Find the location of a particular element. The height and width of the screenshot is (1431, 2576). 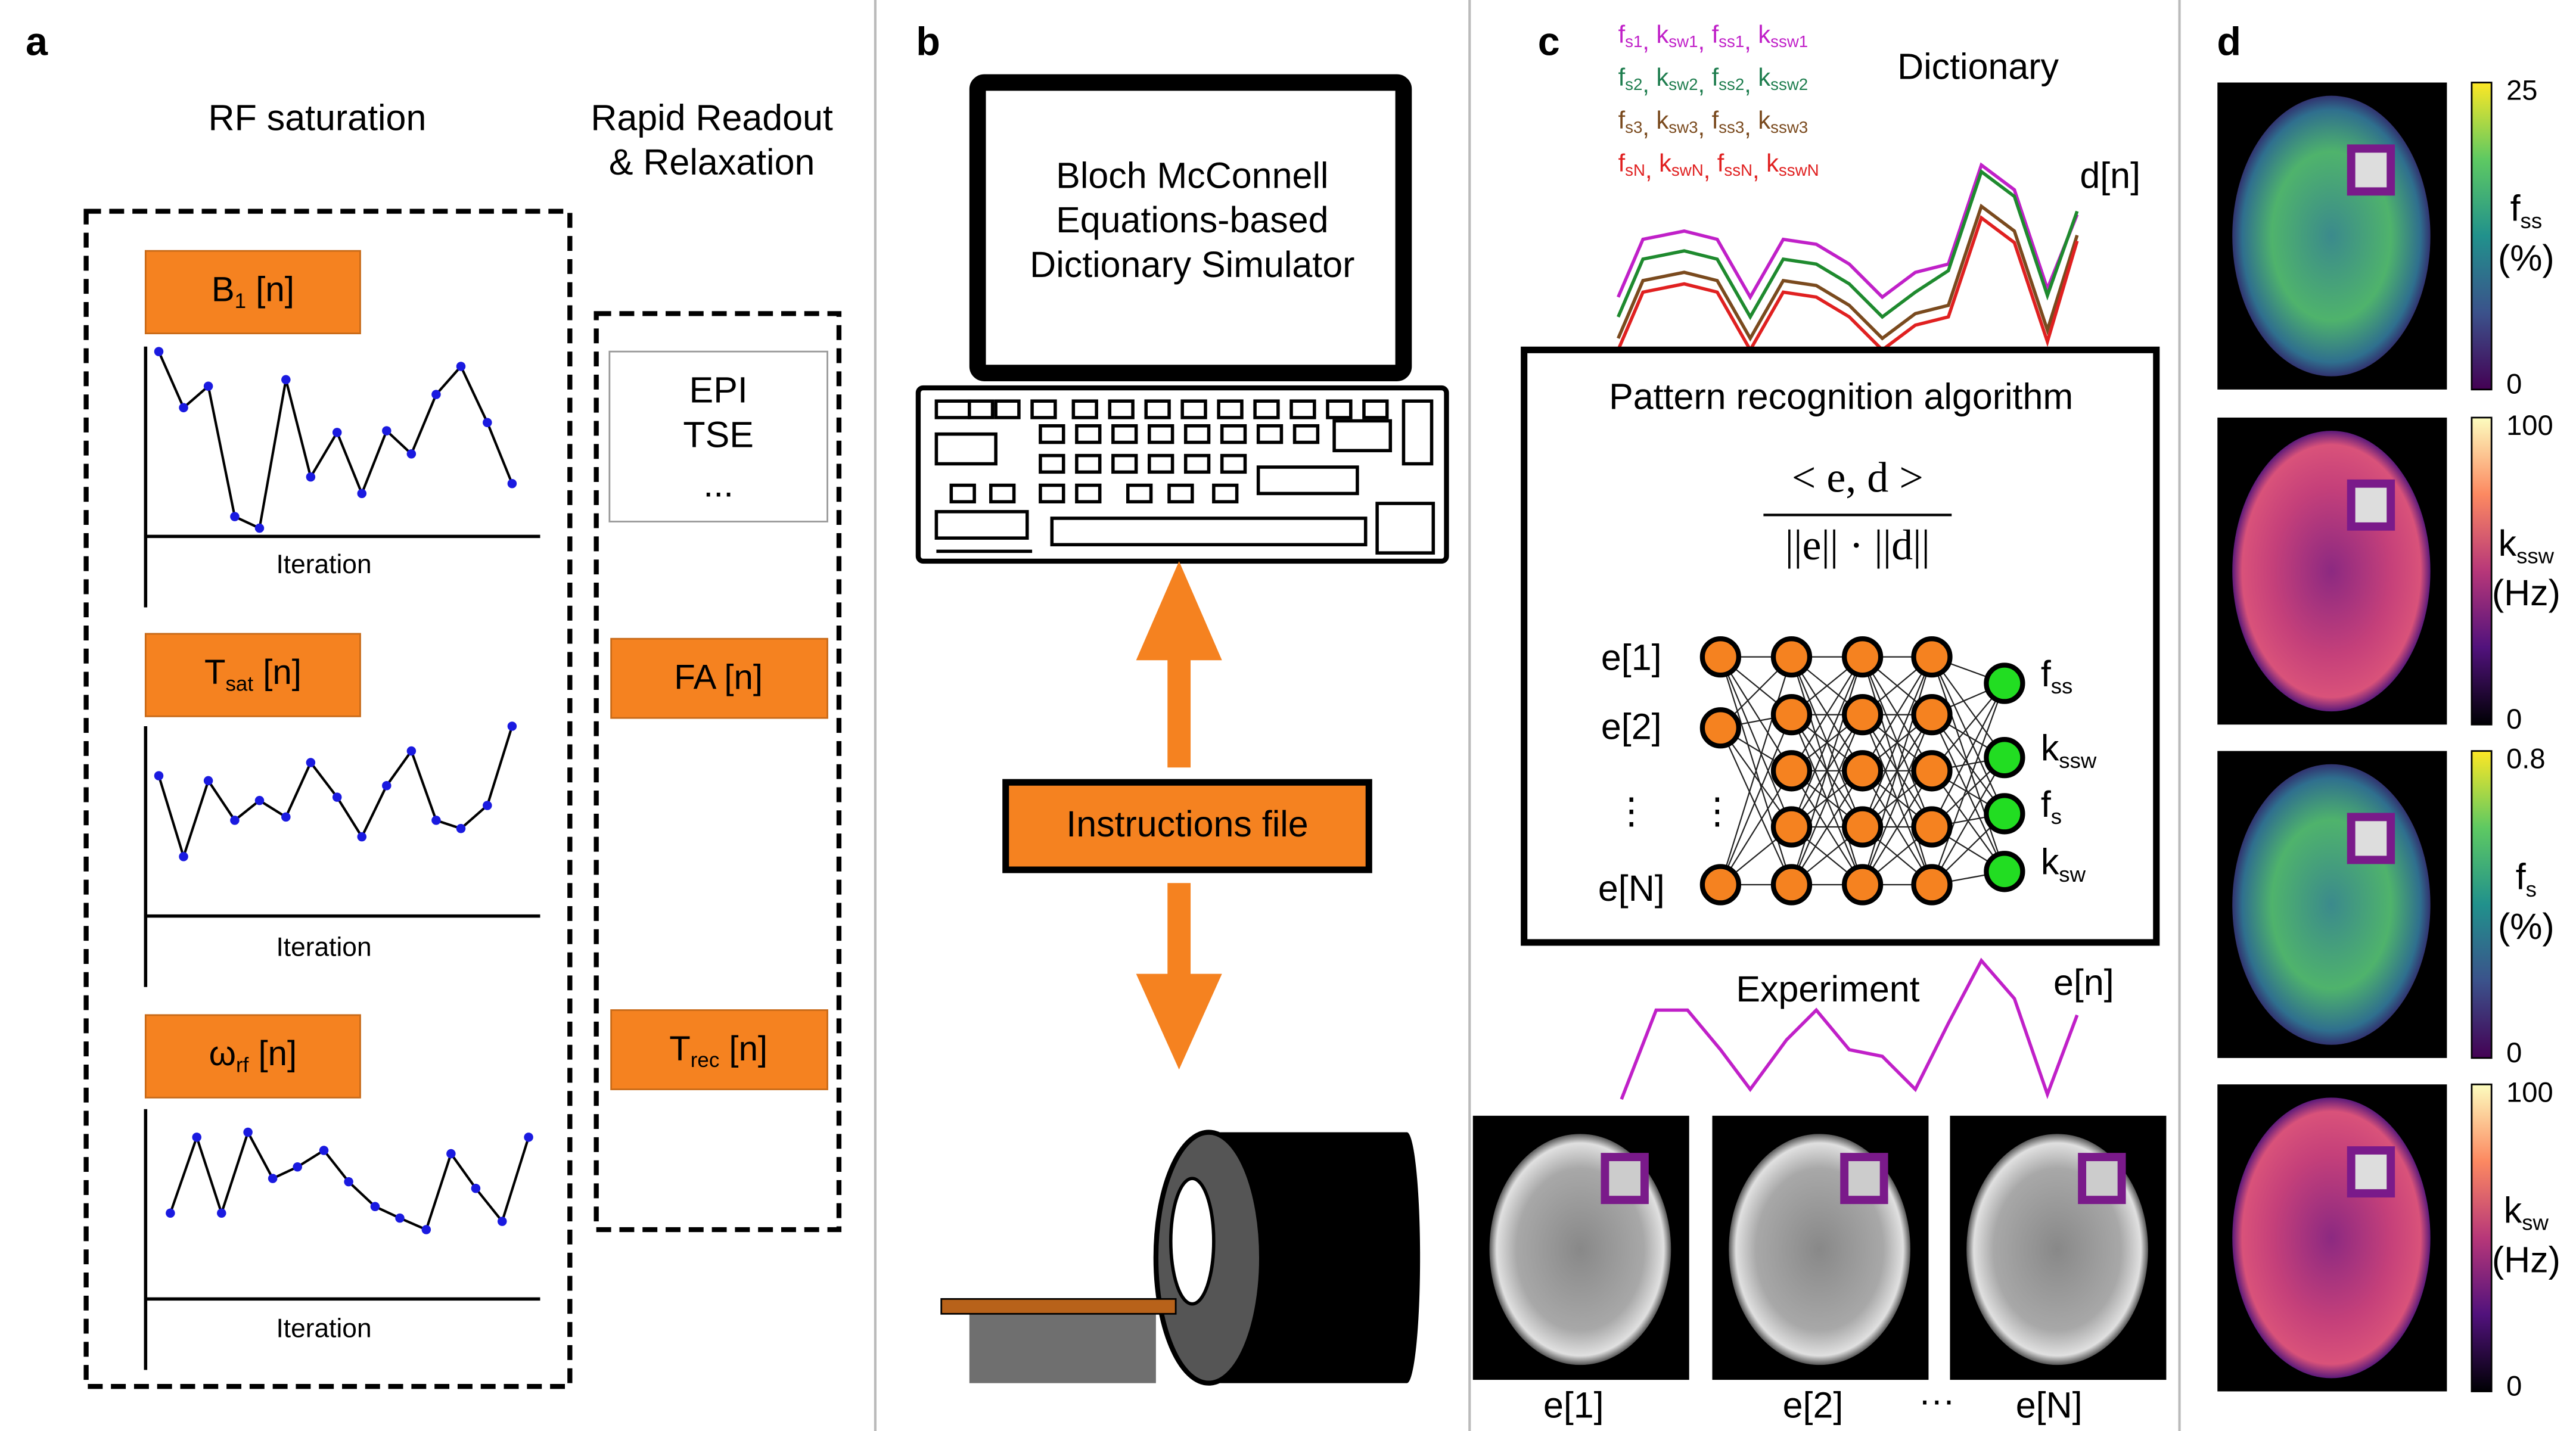

colorbar is located at coordinates (2482, 904).